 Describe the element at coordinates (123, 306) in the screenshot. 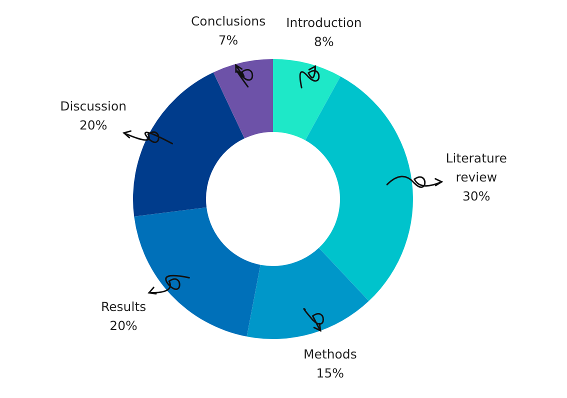

I see `slice-label: Results` at that location.